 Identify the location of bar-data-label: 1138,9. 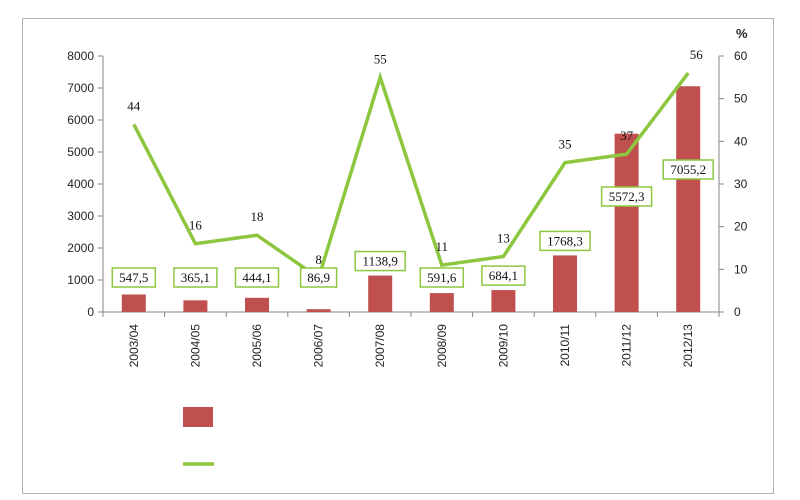
(380, 261).